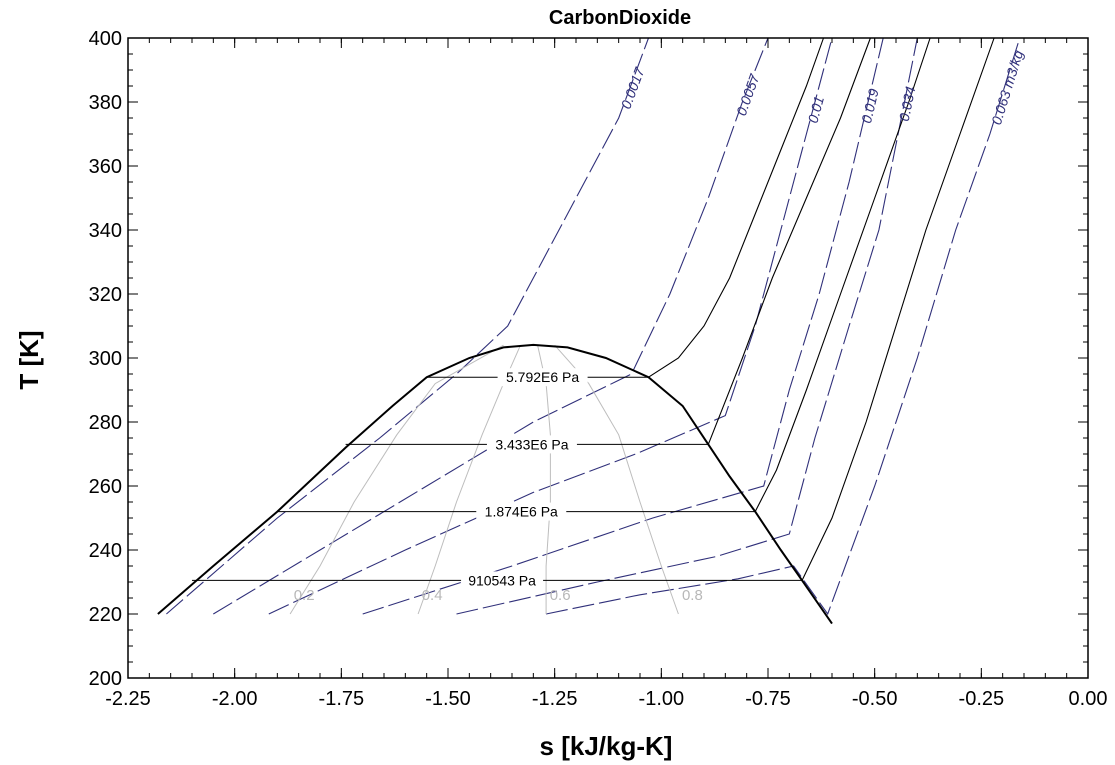 This screenshot has width=1115, height=765. What do you see at coordinates (620, 18) in the screenshot?
I see `chart-title: CarbonDioxide` at bounding box center [620, 18].